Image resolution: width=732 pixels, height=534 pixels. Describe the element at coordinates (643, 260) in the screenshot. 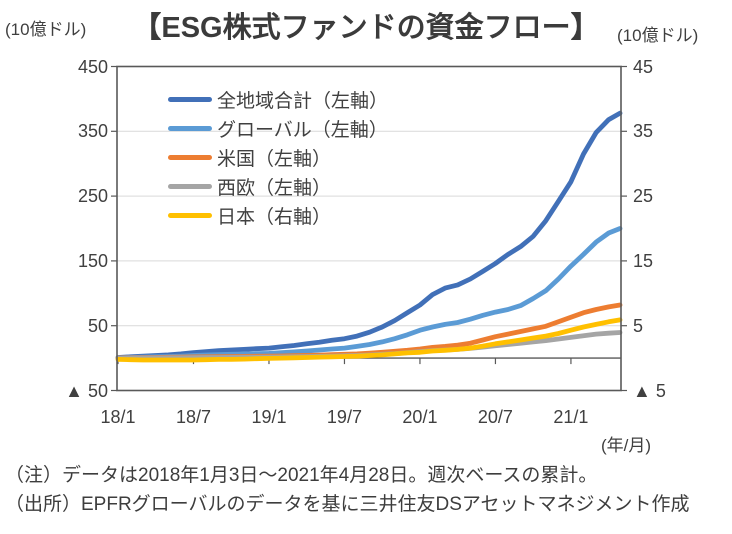

I see `right-axis-tick-label: 15` at that location.